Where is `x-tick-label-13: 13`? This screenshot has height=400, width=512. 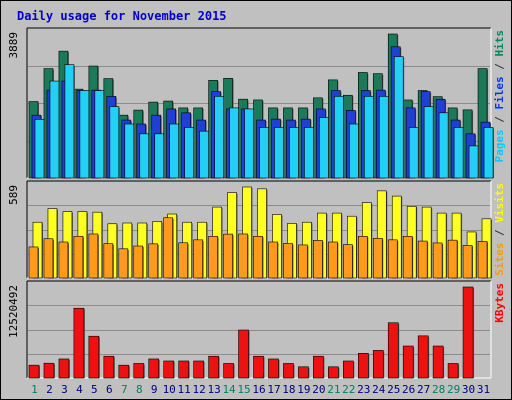
x-tick-label-13: 13 is located at coordinates (213, 389).